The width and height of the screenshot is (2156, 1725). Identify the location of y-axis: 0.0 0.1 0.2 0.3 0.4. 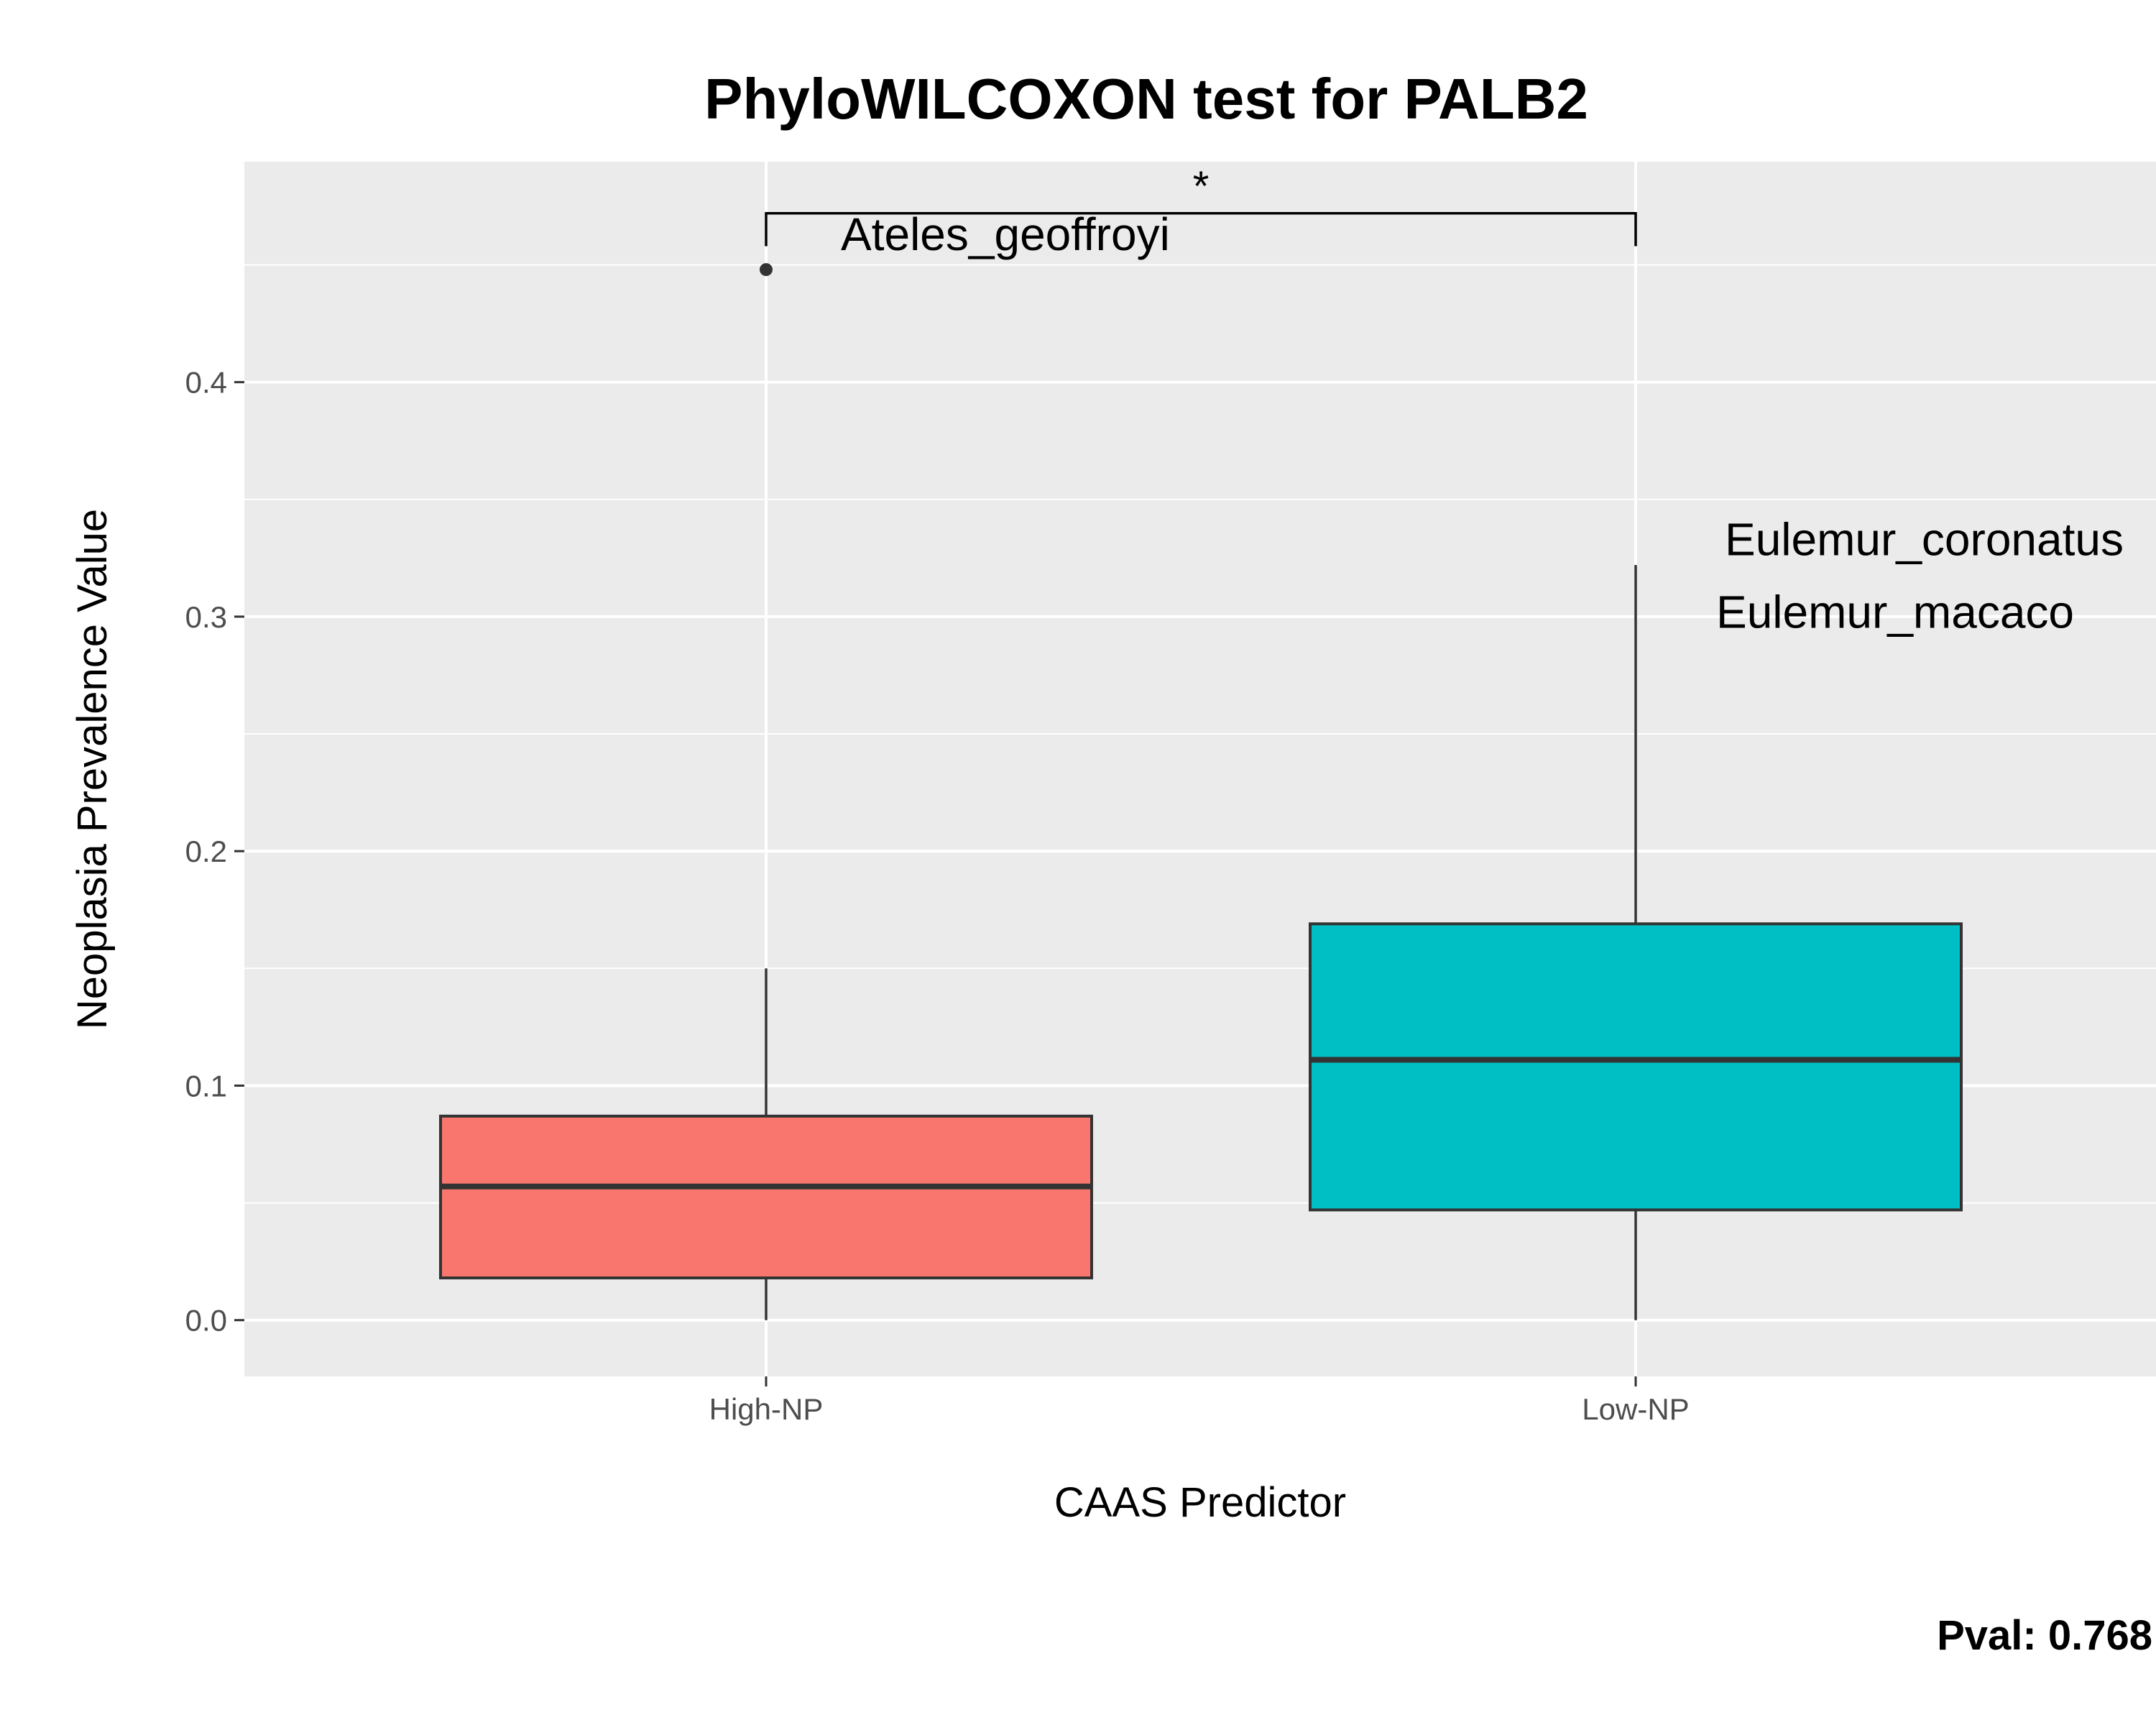
(214, 852).